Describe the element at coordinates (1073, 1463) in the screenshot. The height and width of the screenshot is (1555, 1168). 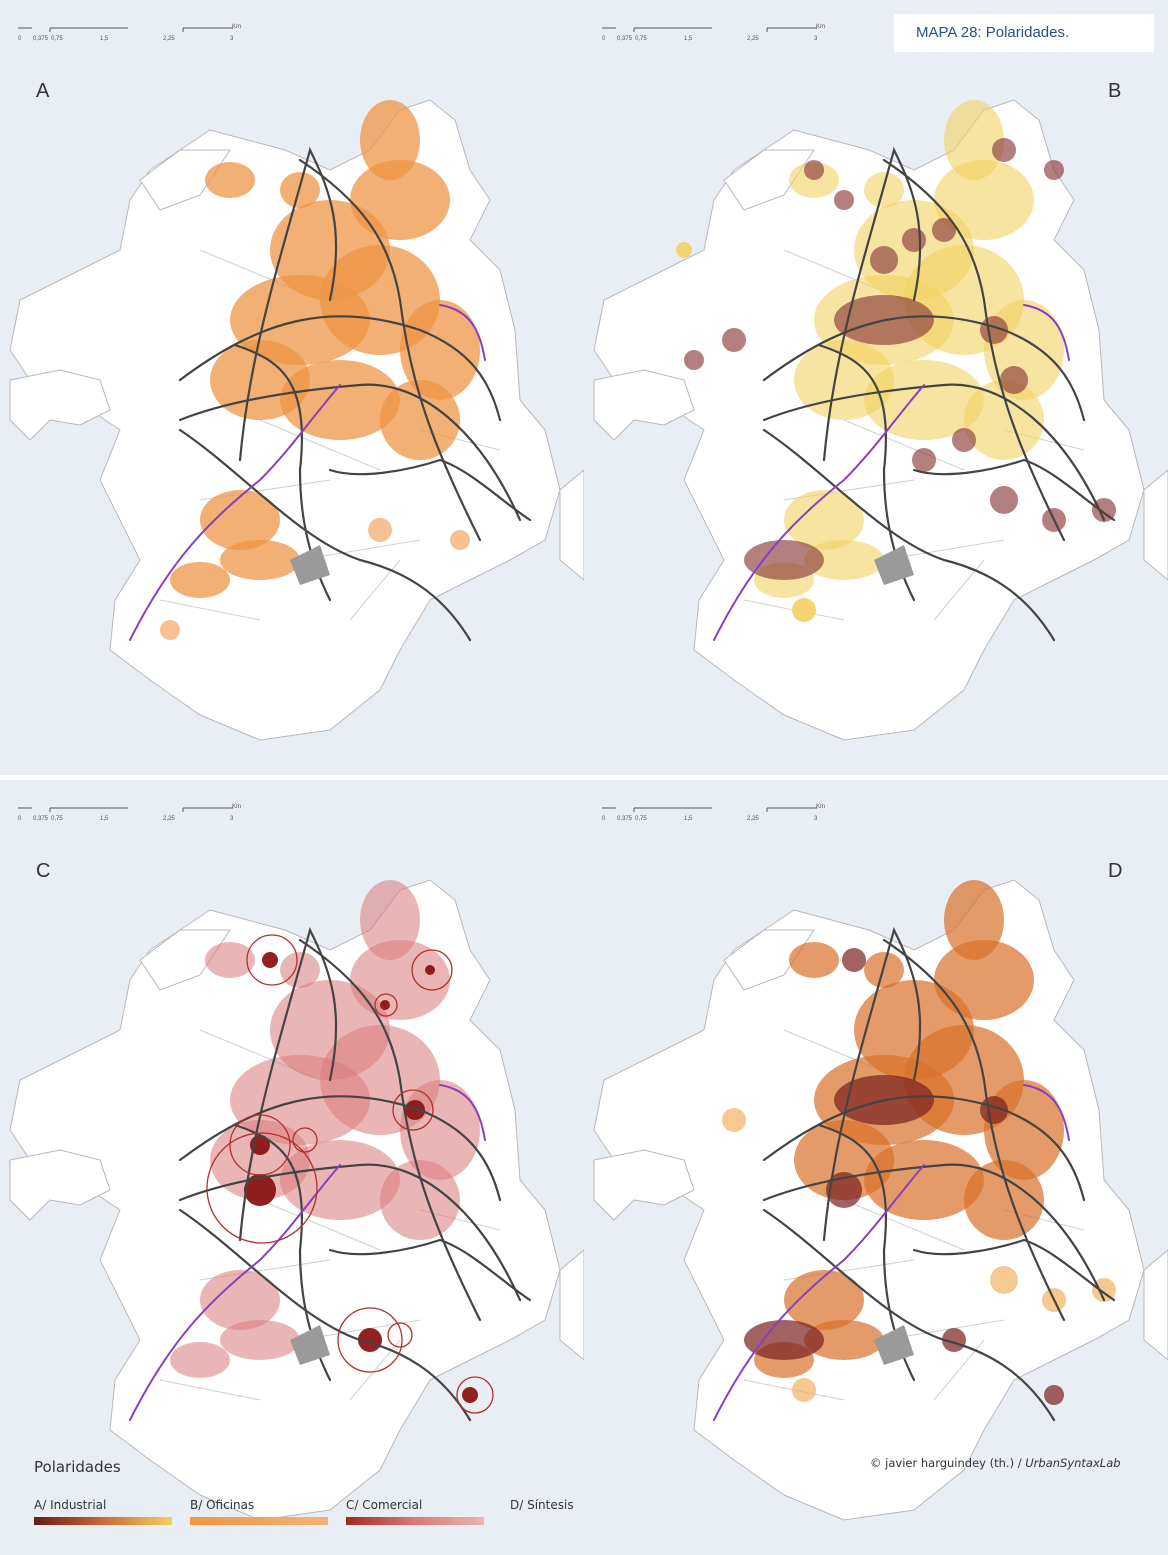
I see `credit-lab: UrbanSyntaxLab` at that location.